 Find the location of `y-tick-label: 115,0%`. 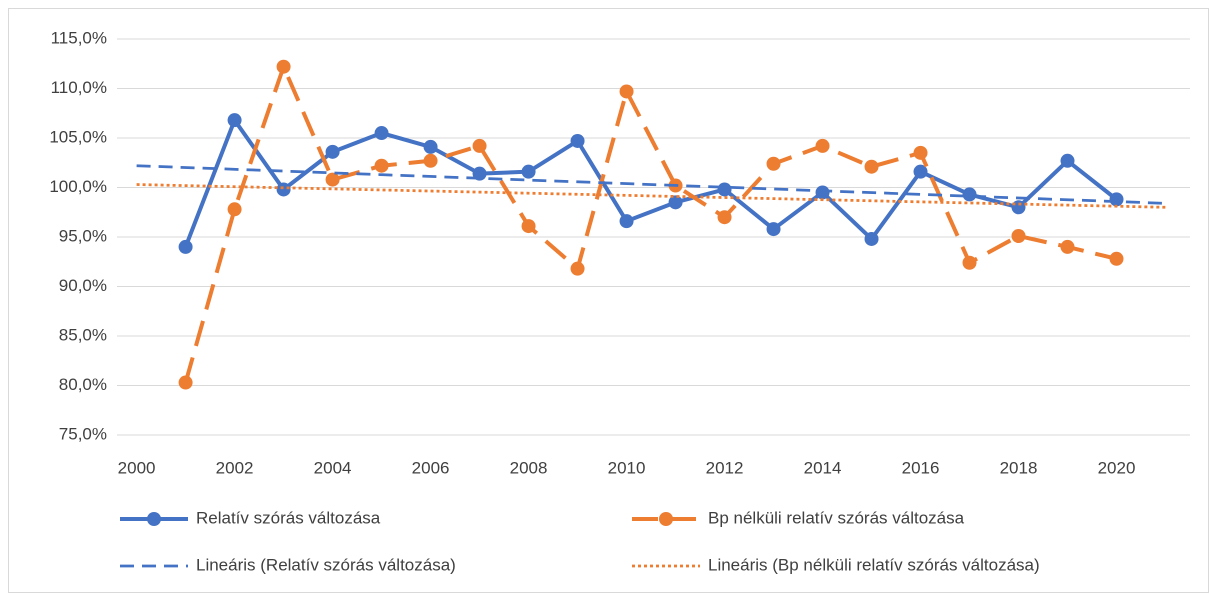

y-tick-label: 115,0% is located at coordinates (79, 37).